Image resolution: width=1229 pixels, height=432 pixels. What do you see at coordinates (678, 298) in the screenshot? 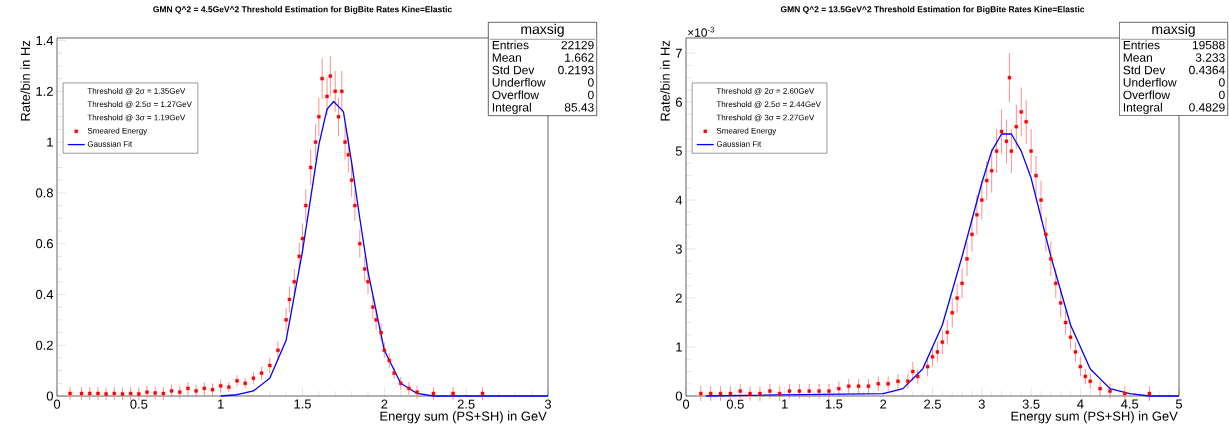
I see `y-tick-label: 2` at bounding box center [678, 298].